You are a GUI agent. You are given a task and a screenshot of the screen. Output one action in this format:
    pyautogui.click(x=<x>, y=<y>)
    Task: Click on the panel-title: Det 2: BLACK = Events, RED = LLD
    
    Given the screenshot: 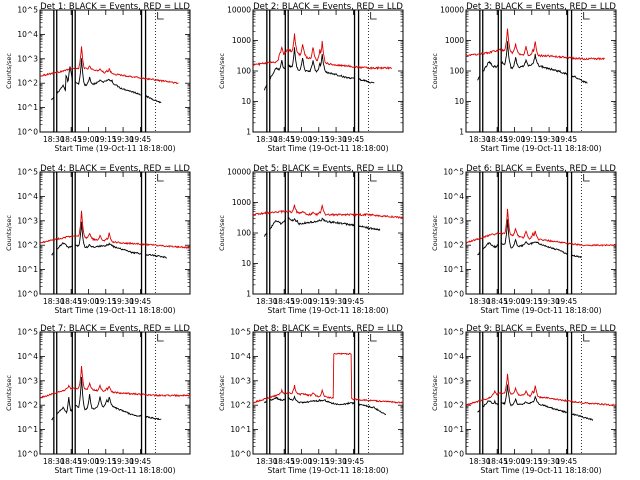 What is the action you would take?
    pyautogui.click(x=328, y=7)
    